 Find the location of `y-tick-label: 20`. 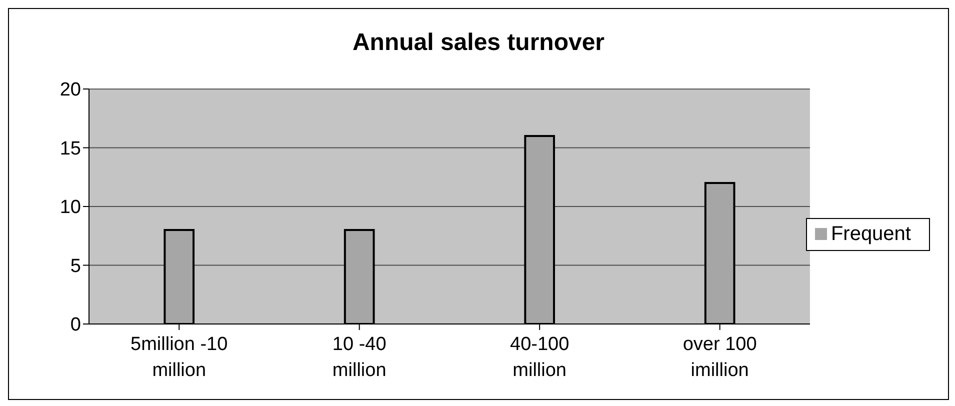

y-tick-label: 20 is located at coordinates (70, 90).